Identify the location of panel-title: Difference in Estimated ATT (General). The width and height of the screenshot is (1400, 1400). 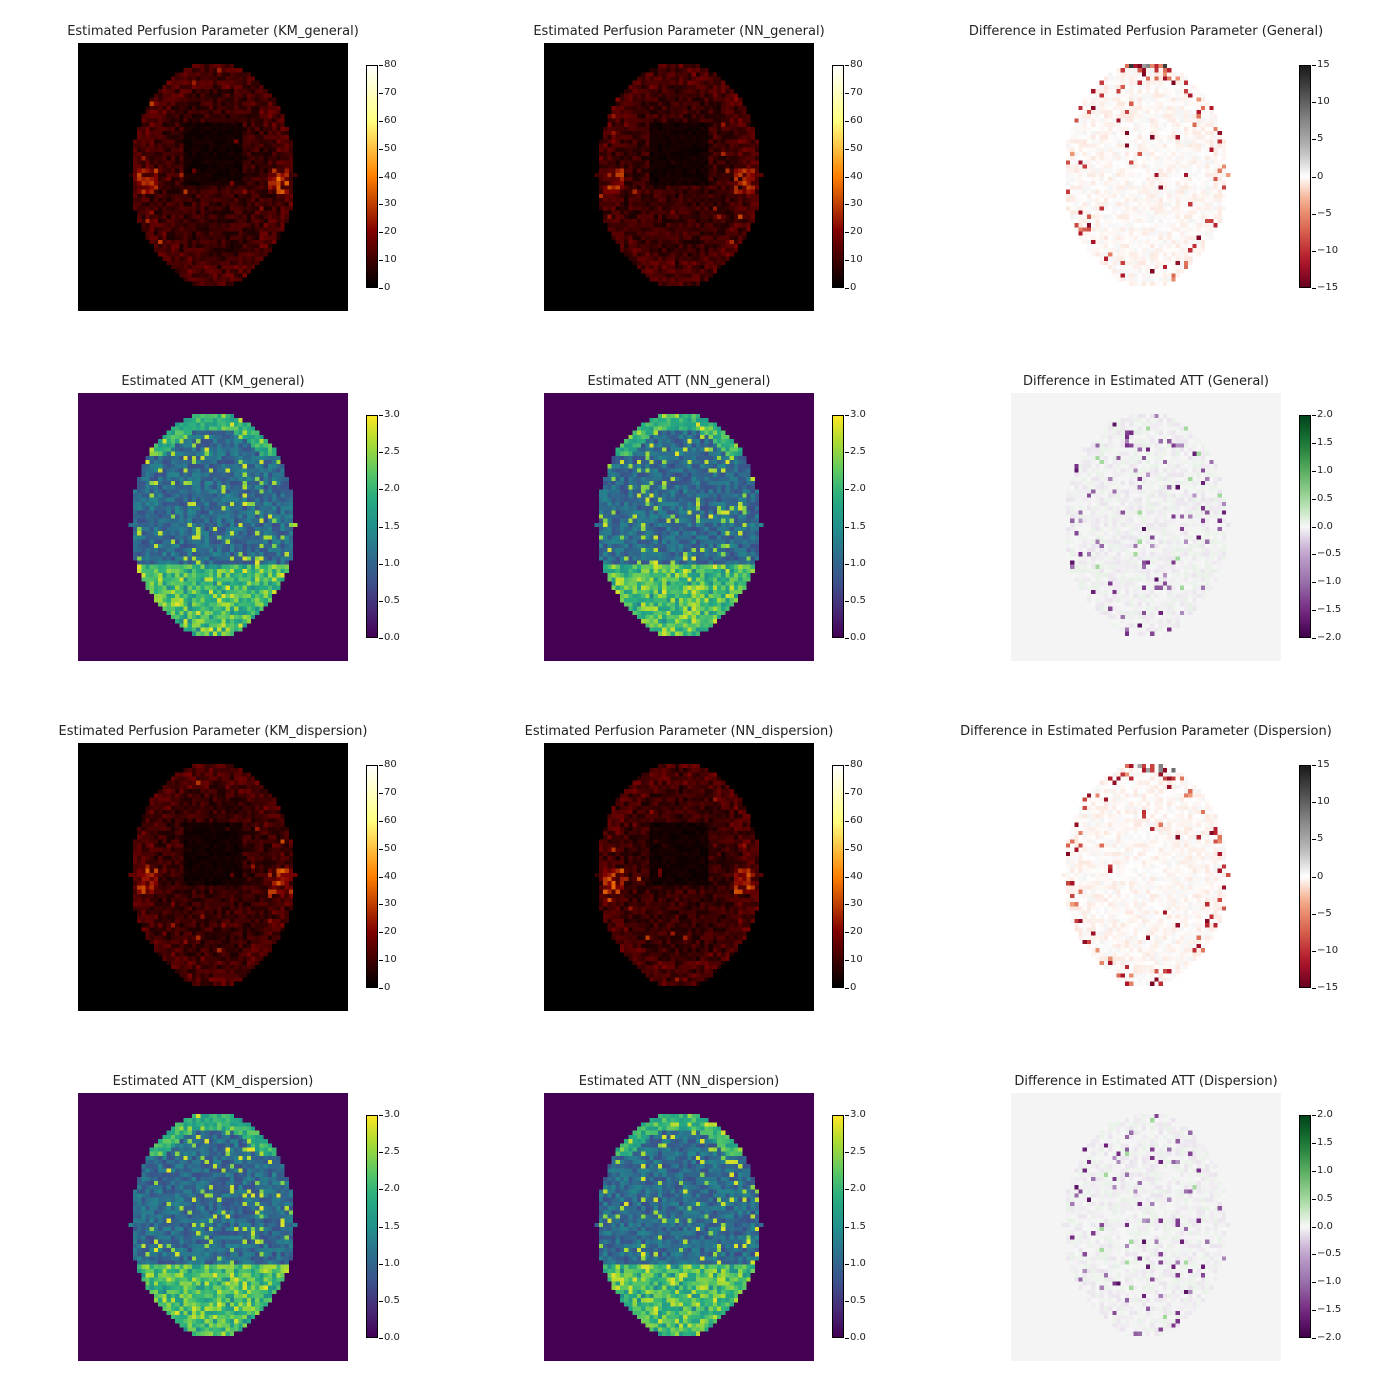
(1146, 381).